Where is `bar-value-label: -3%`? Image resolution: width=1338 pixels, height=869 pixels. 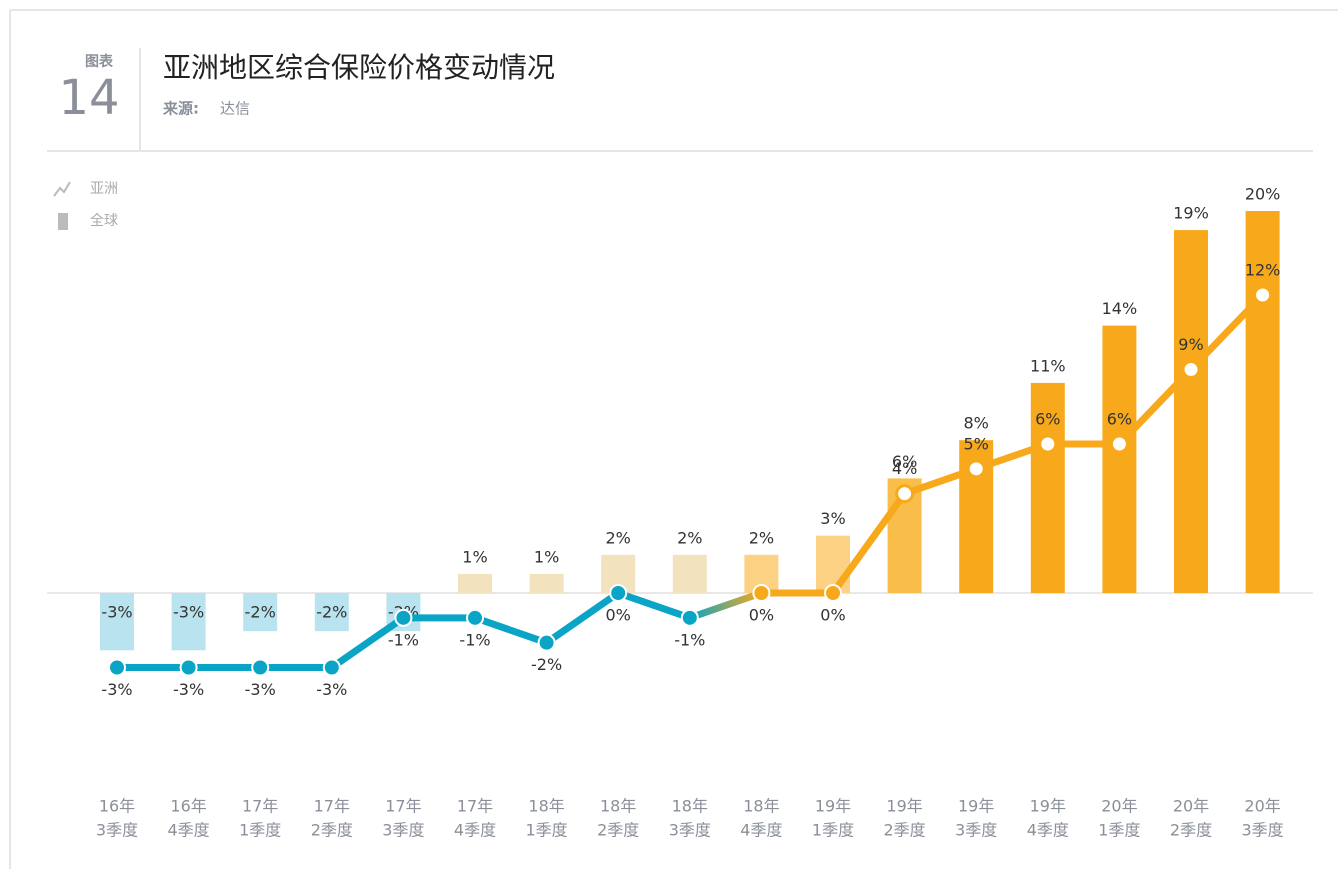
bar-value-label: -3% is located at coordinates (116, 612).